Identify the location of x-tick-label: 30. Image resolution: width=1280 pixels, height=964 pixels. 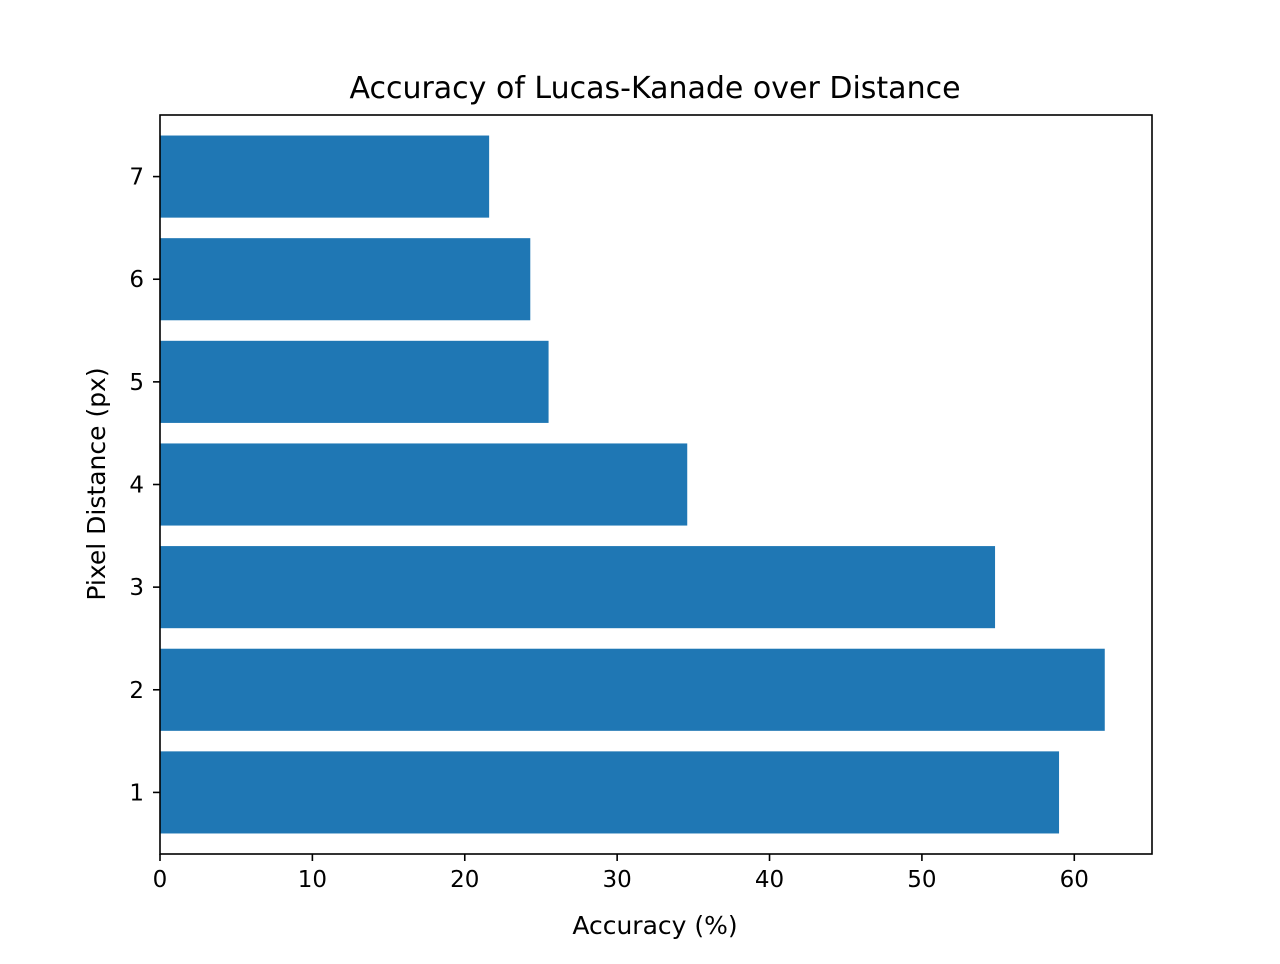
(617, 880).